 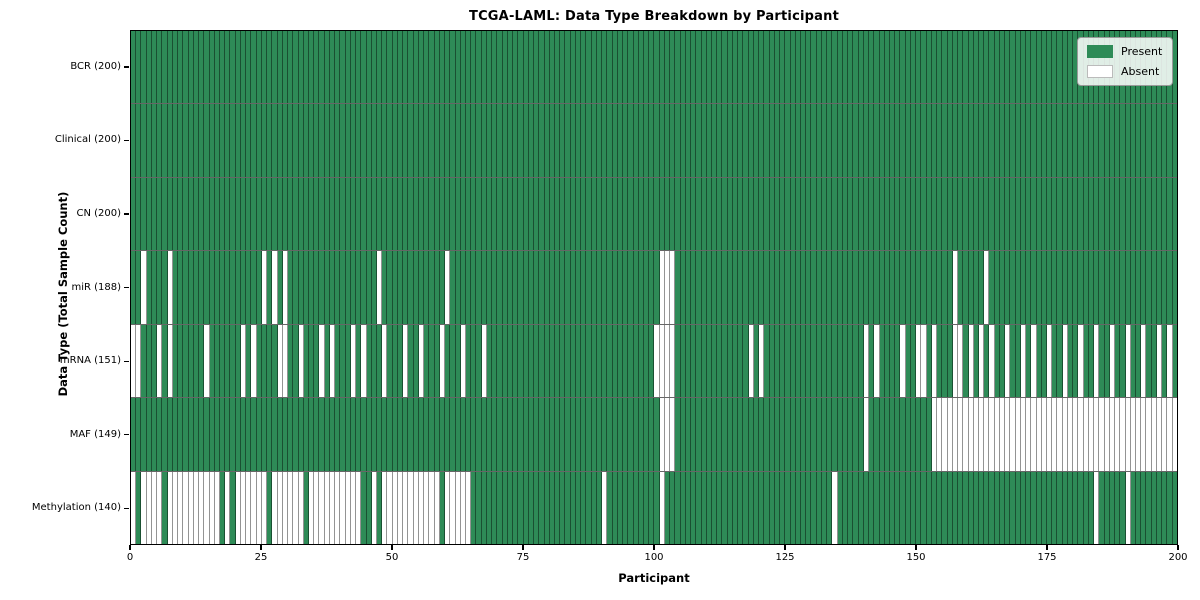 What do you see at coordinates (261, 557) in the screenshot?
I see `x-tick-label-25: 25` at bounding box center [261, 557].